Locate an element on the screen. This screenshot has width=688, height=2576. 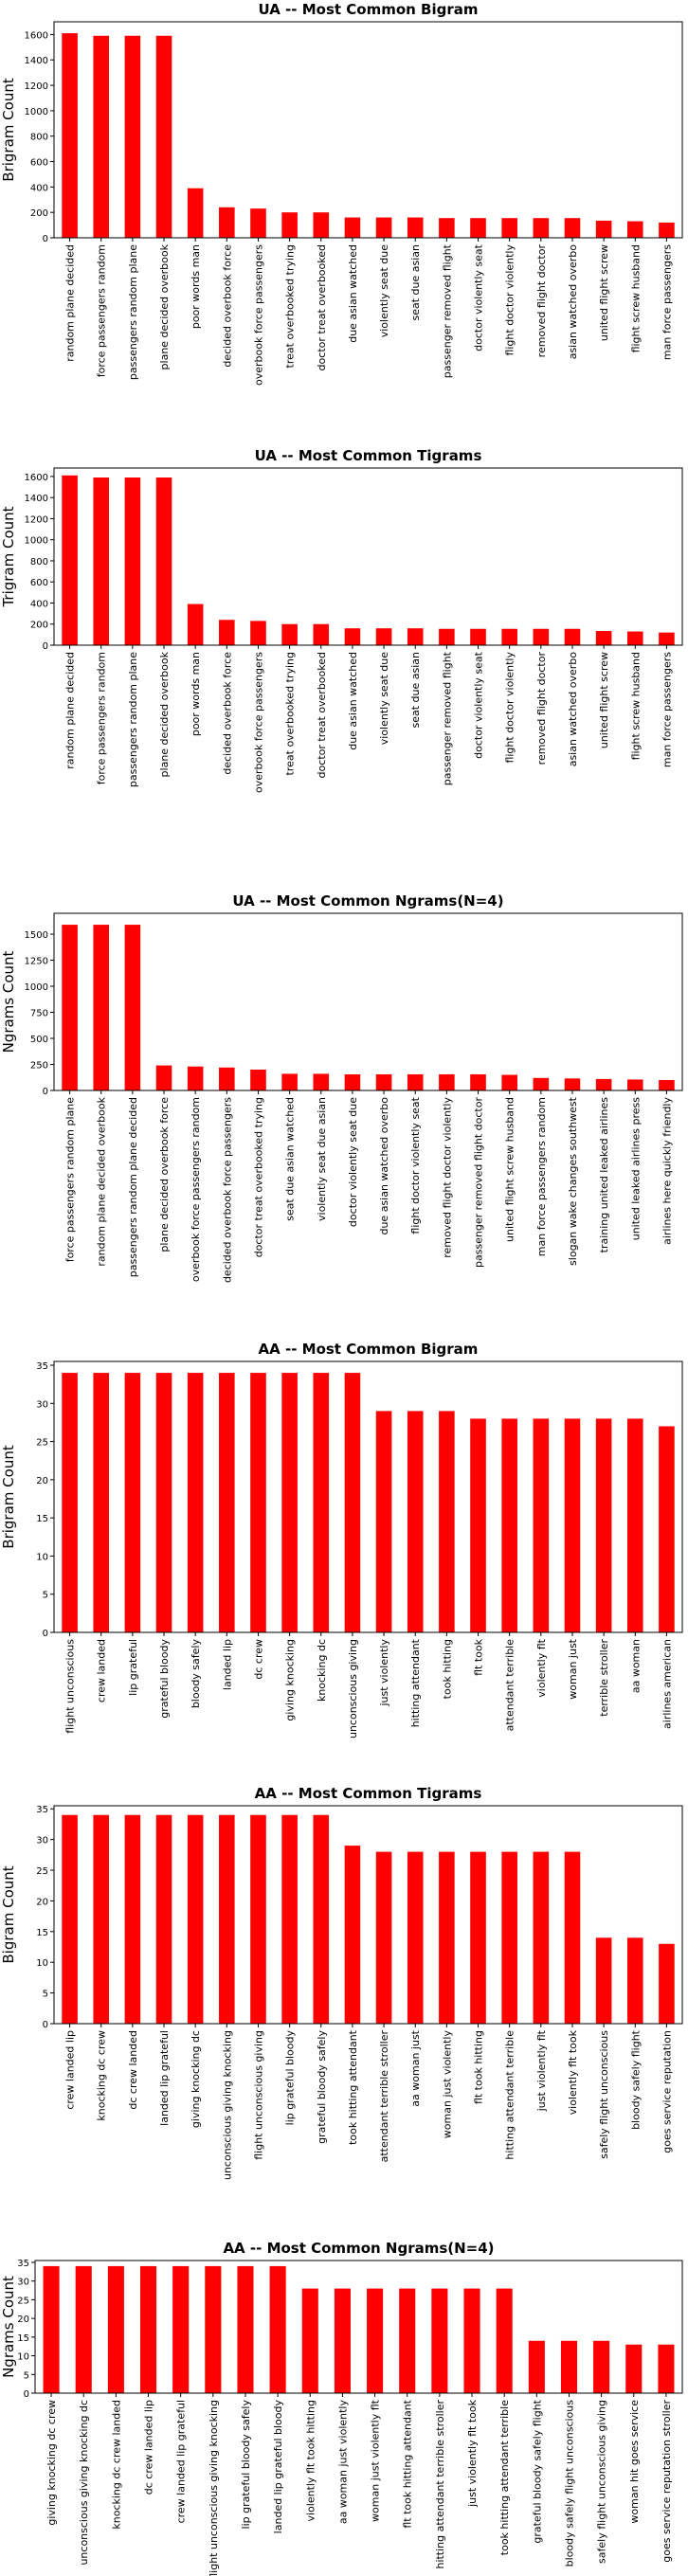
chart-title: AA -- Most Common Tigrams is located at coordinates (369, 1793).